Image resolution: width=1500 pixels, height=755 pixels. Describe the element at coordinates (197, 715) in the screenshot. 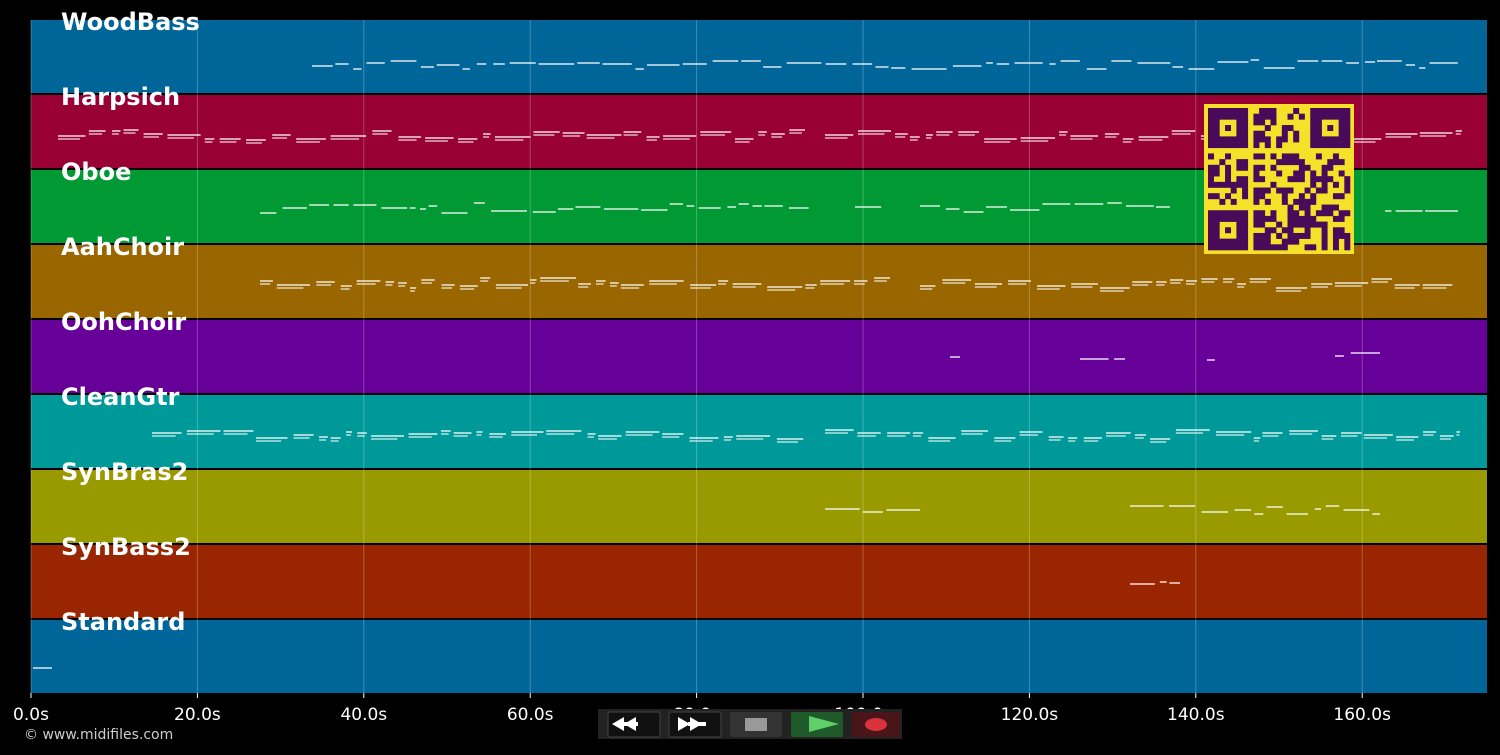

I see `tick-label: 20.0s` at that location.